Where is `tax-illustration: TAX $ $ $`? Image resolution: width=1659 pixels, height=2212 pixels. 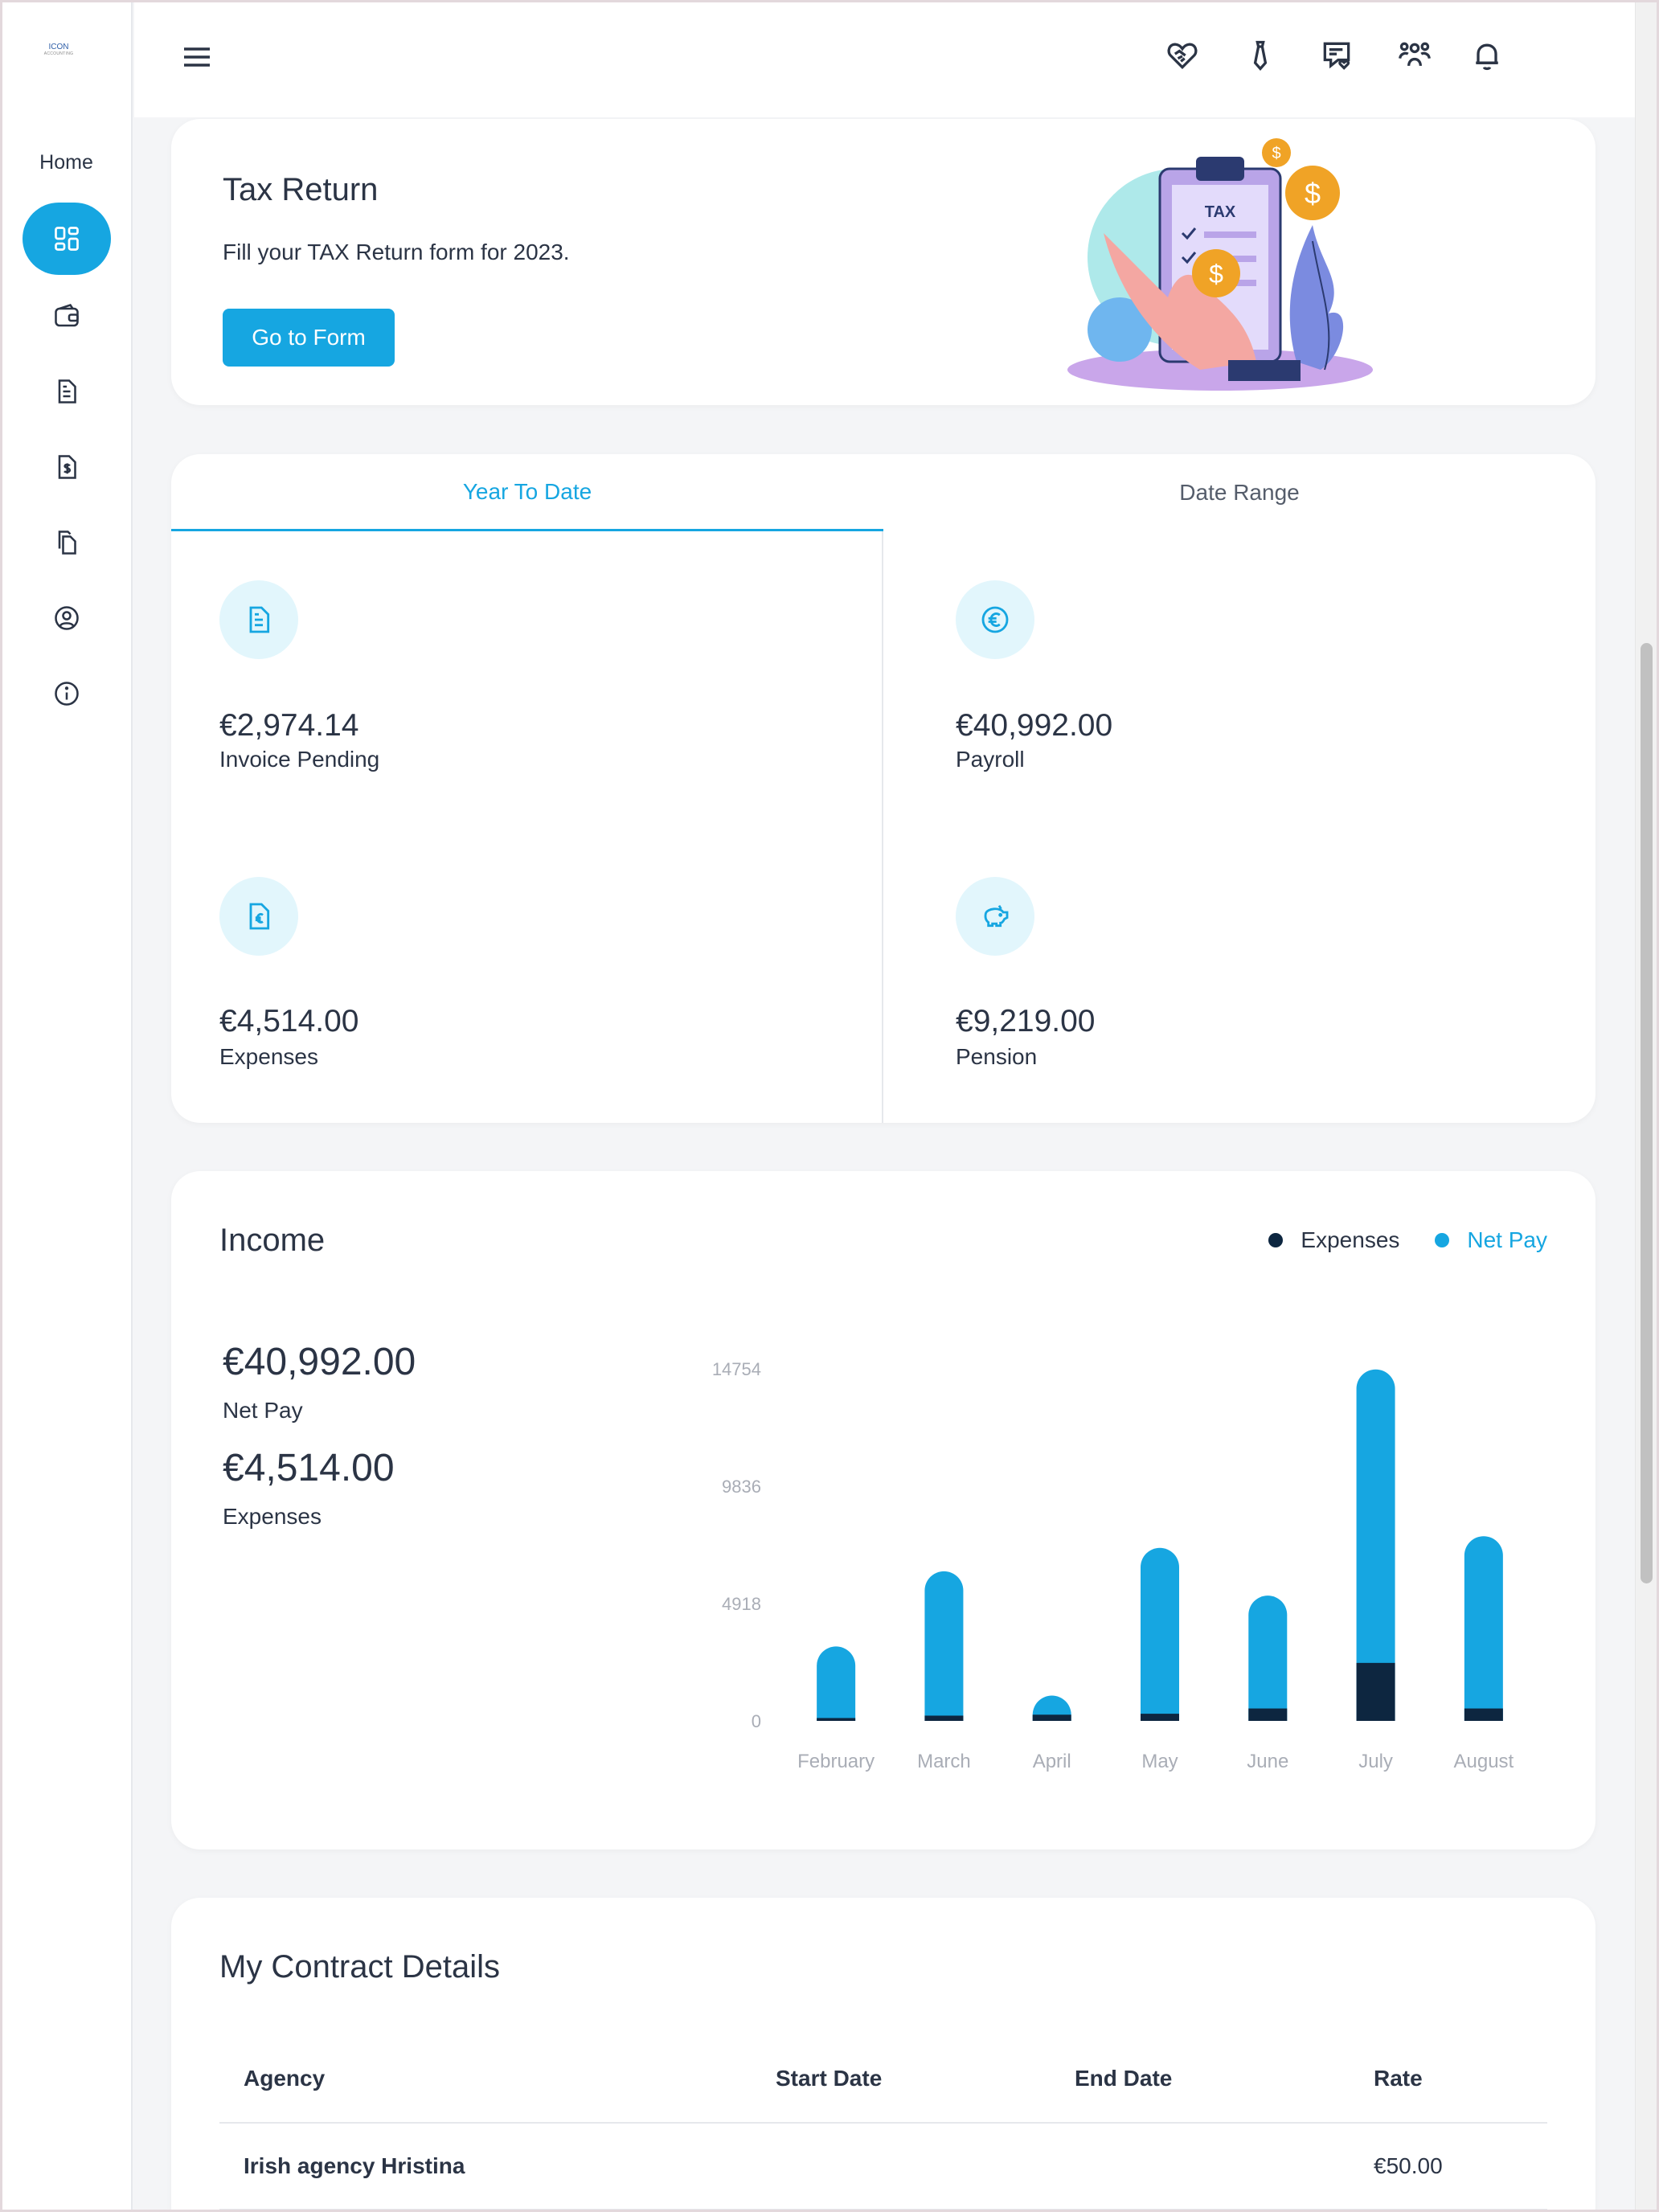
tax-illustration: TAX $ $ $ is located at coordinates (1220, 264).